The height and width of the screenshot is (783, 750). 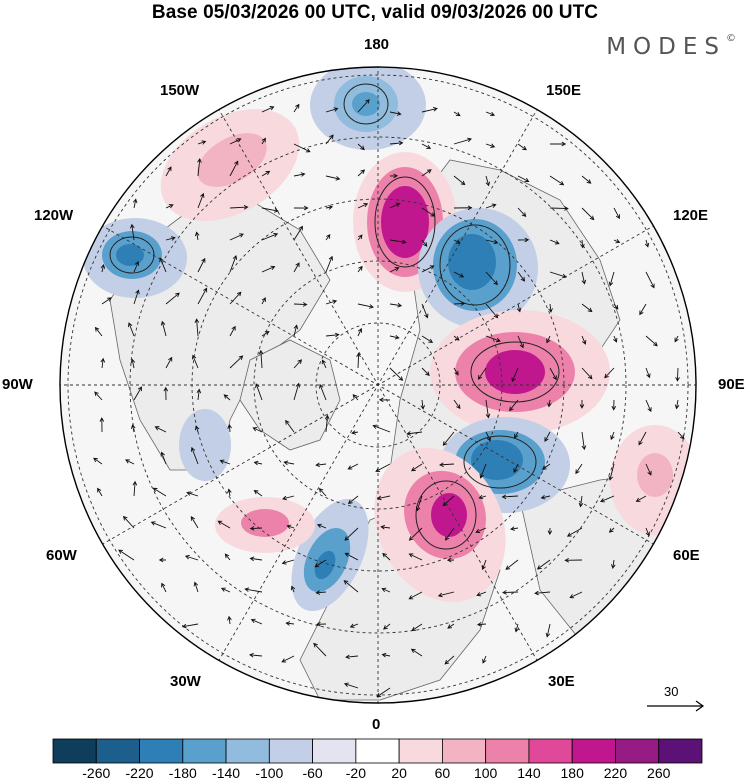 I want to click on reference-vector-label: 30, so click(x=671, y=691).